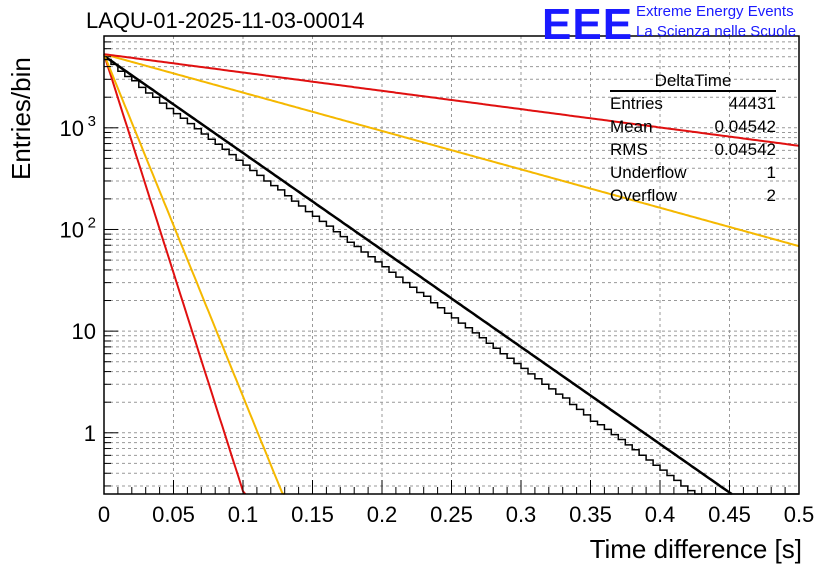  I want to click on x-tick-label: 0.45, so click(729, 514).